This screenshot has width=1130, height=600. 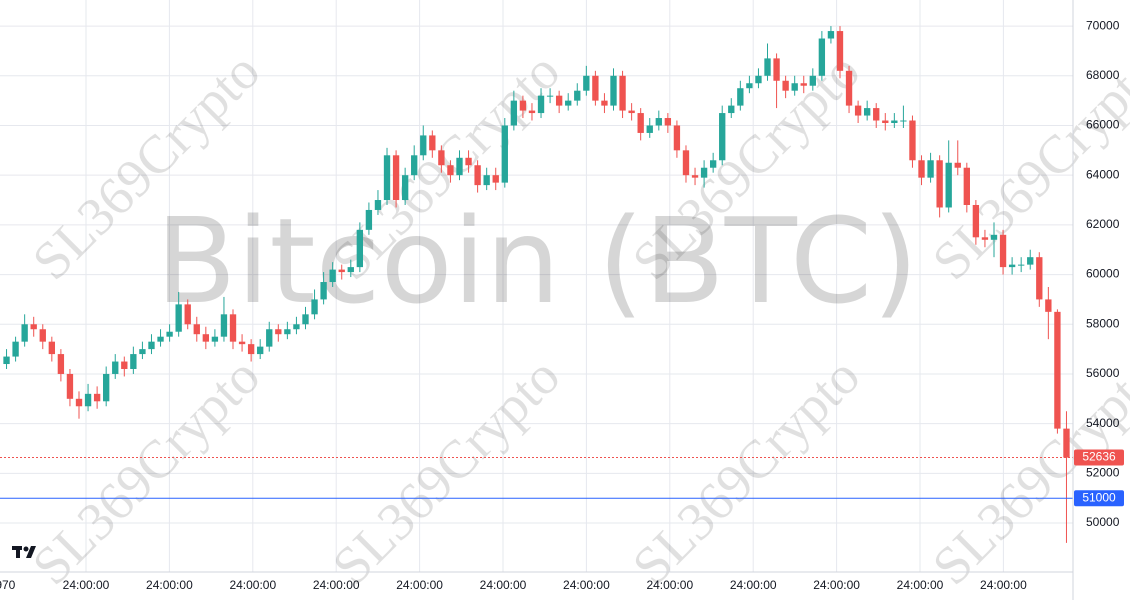 What do you see at coordinates (1103, 522) in the screenshot?
I see `y-tick-label: 50000` at bounding box center [1103, 522].